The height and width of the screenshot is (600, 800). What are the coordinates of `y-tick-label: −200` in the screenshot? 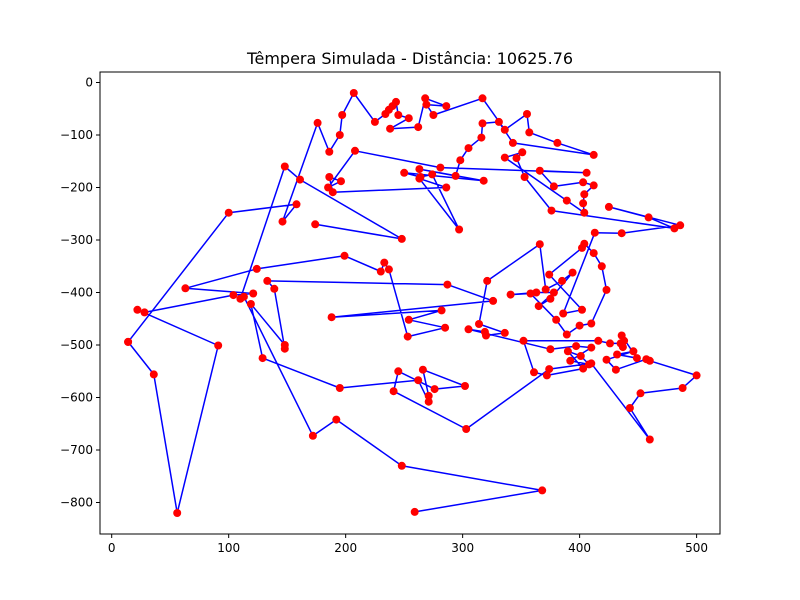 It's located at (76, 188).